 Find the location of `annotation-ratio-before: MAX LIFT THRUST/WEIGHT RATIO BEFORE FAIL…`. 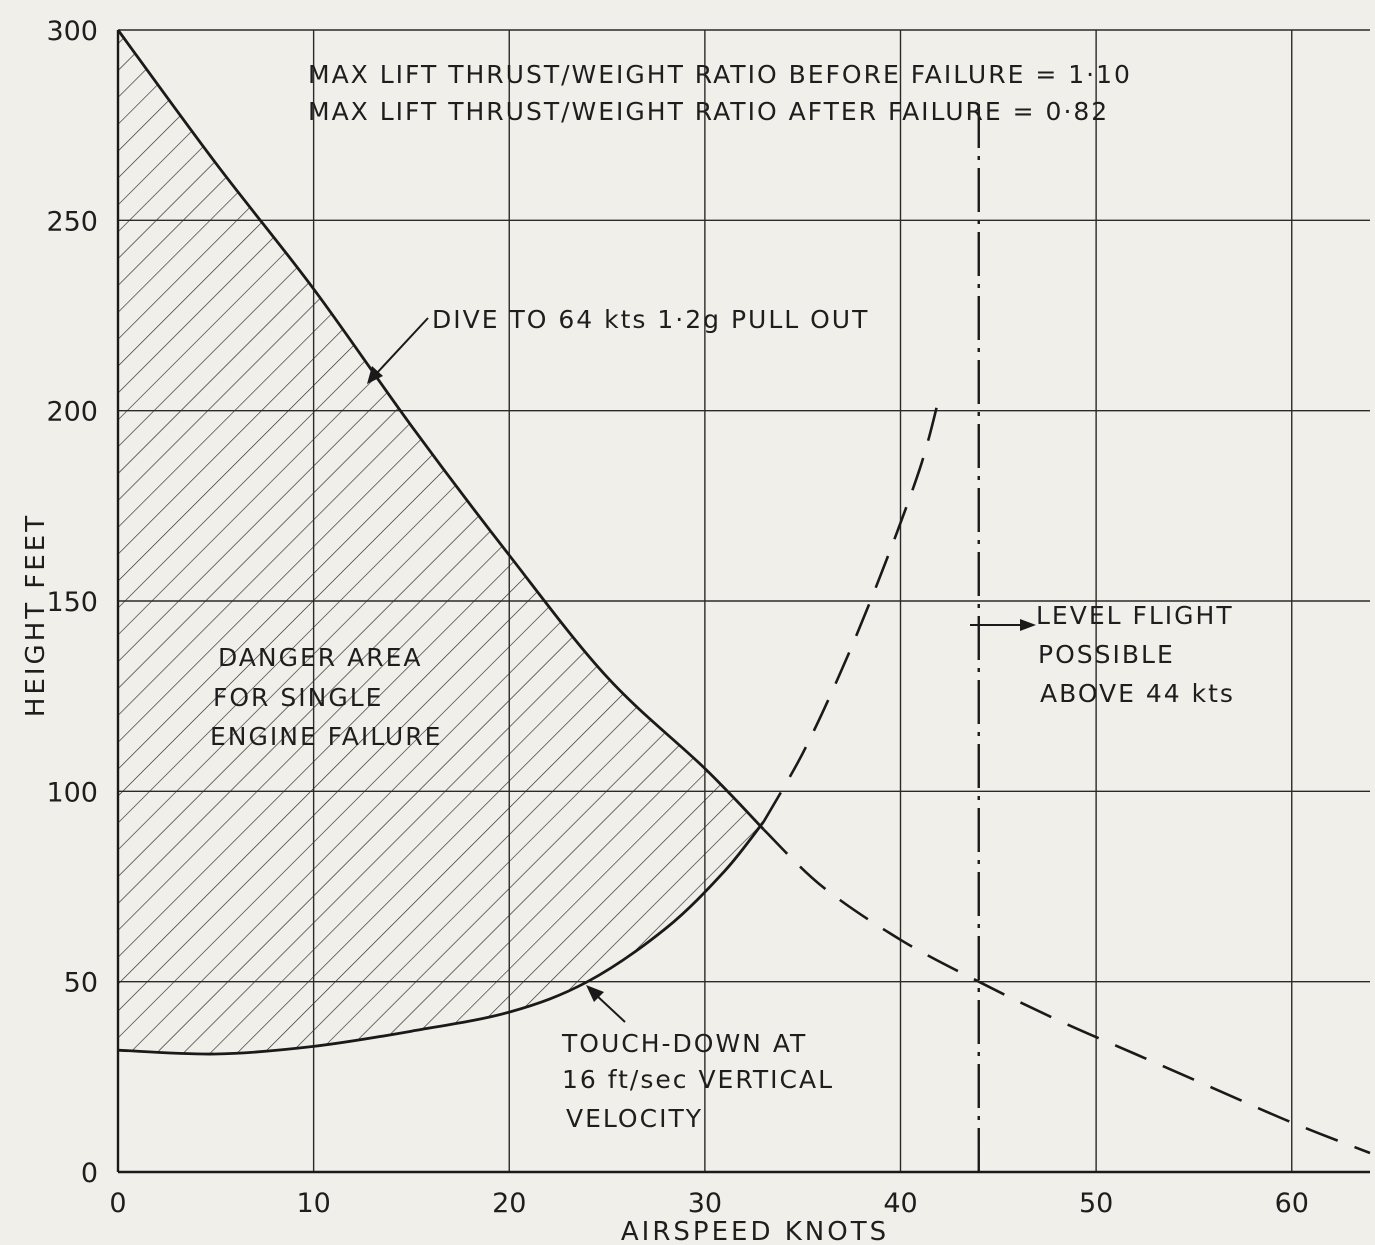

annotation-ratio-before: MAX LIFT THRUST/WEIGHT RATIO BEFORE FAIL… is located at coordinates (720, 74).